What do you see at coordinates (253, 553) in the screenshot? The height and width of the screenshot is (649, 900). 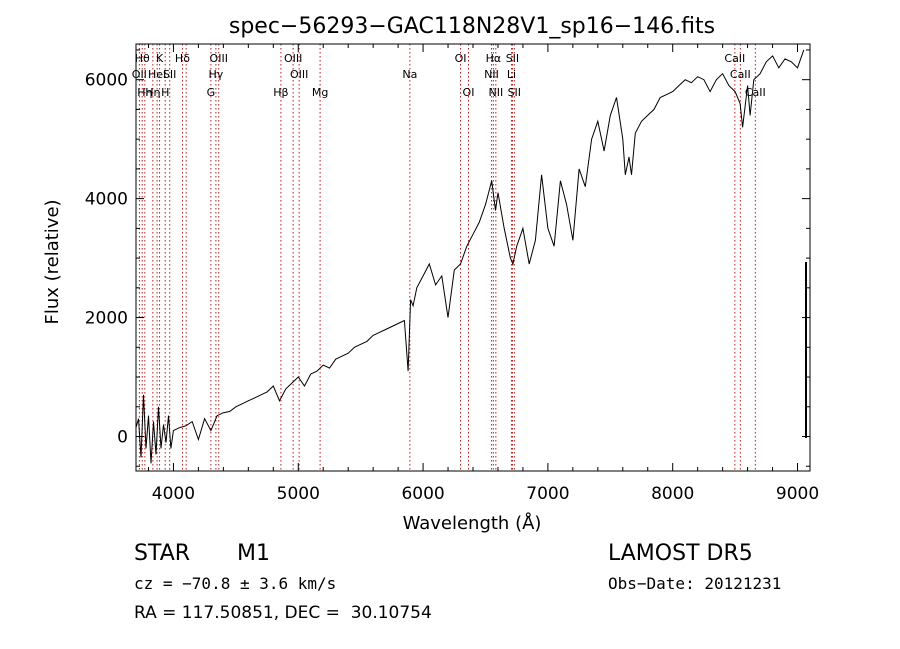 I see `object-subclass: M1` at bounding box center [253, 553].